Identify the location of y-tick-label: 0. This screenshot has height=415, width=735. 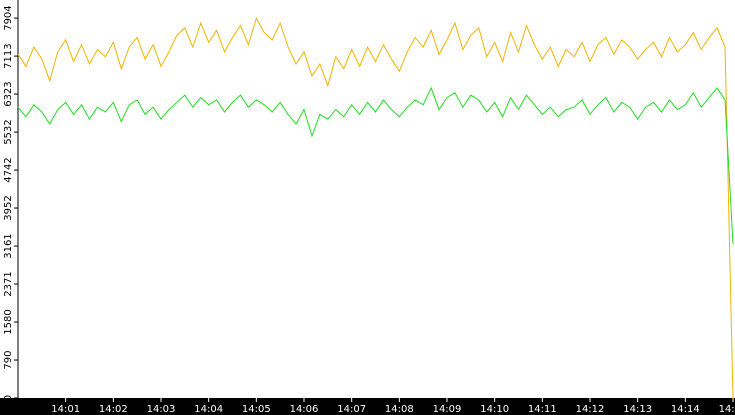
(8, 398).